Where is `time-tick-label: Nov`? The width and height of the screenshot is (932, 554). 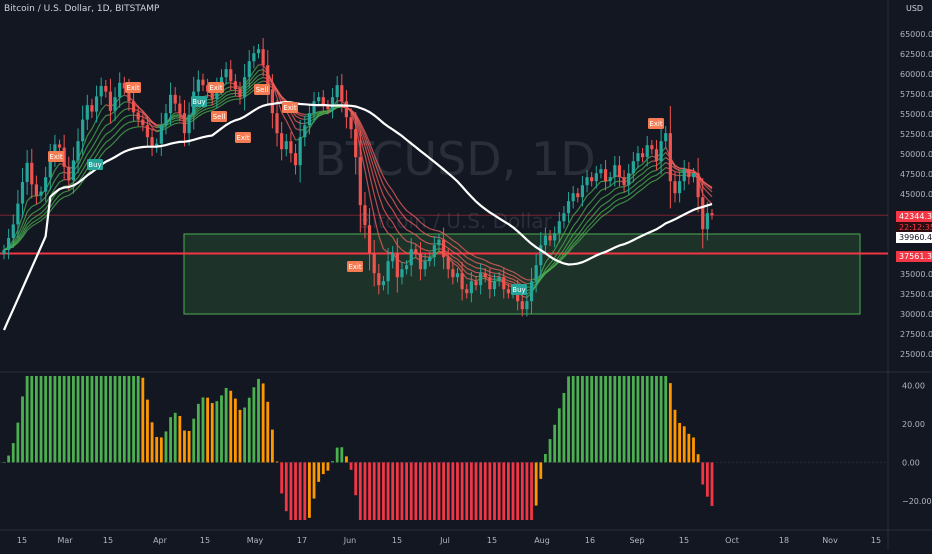 time-tick-label: Nov is located at coordinates (830, 540).